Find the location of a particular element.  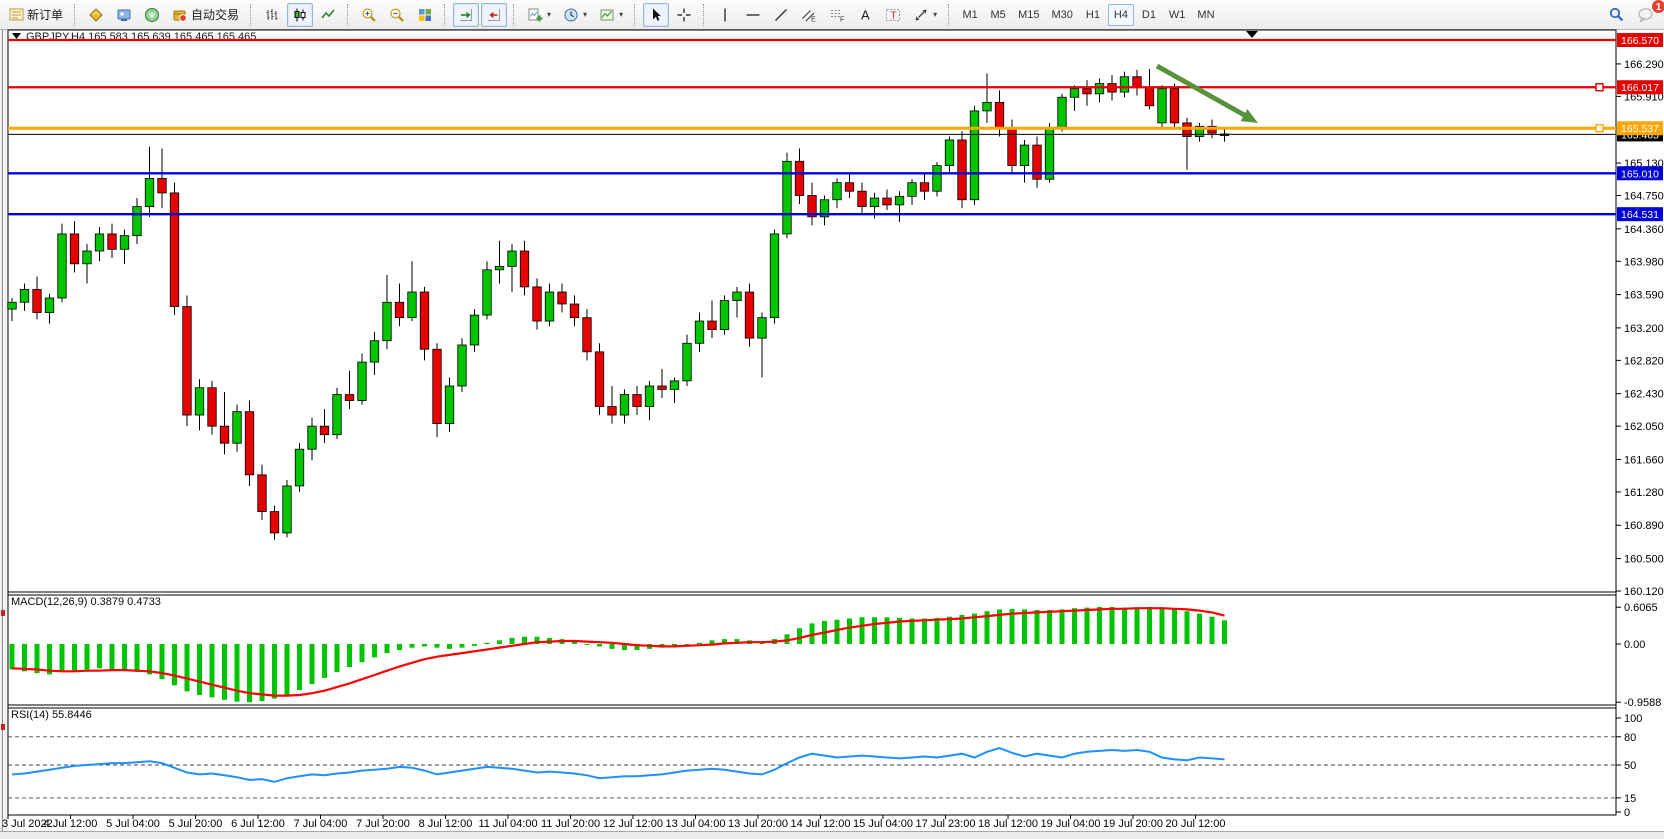

periods-button: ▾ is located at coordinates (575, 15).